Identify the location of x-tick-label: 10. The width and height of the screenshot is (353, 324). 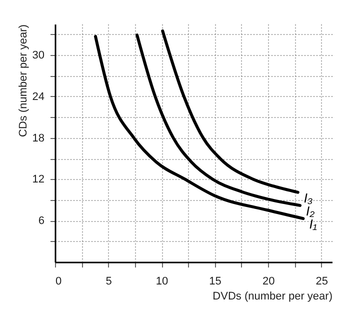
(162, 282).